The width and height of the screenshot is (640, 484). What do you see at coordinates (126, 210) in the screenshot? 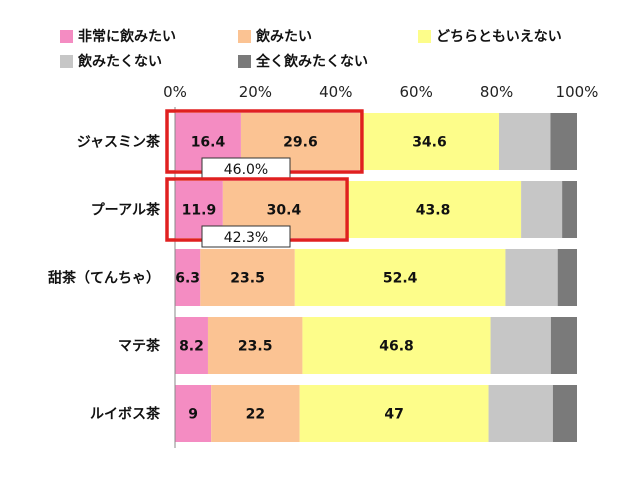
I see `category-label: プーアル茶` at bounding box center [126, 210].